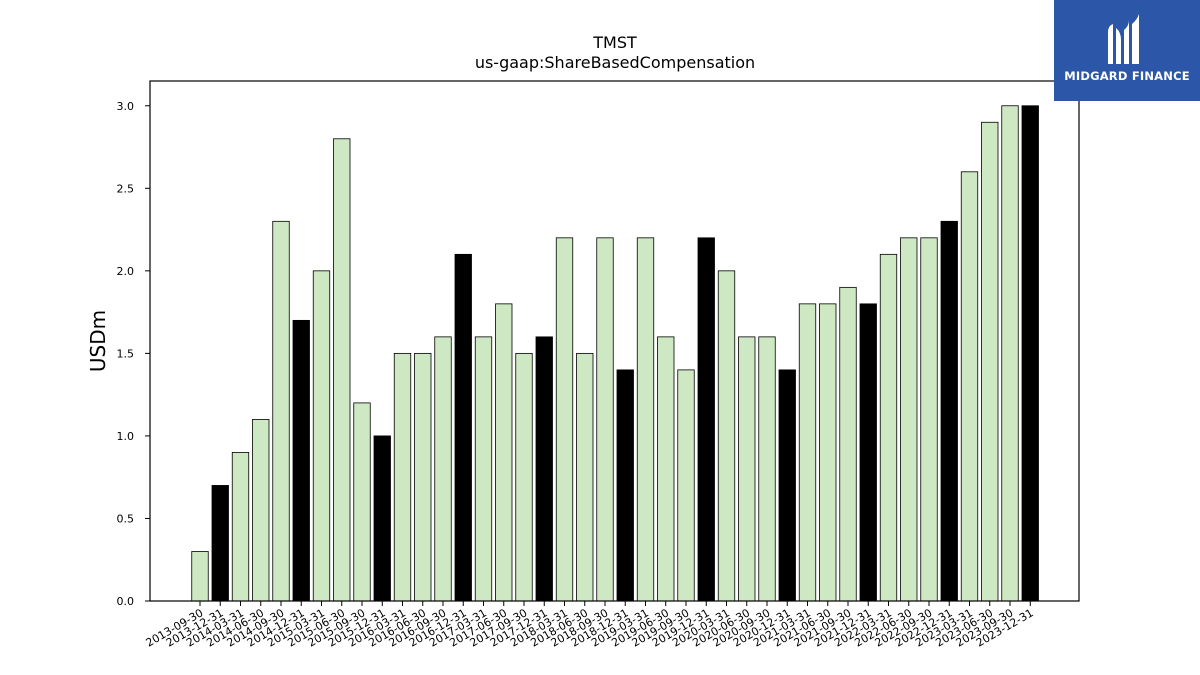 The image size is (1200, 675). I want to click on y-axis-ticks: 0.0 0.5 1.0 1.5 2.0 2.5 3.0, so click(133, 354).